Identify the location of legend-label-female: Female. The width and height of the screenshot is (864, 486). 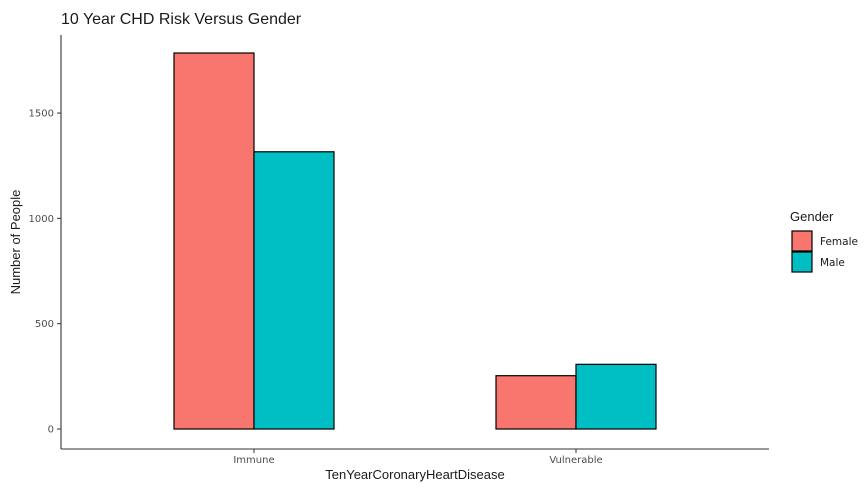
(839, 242).